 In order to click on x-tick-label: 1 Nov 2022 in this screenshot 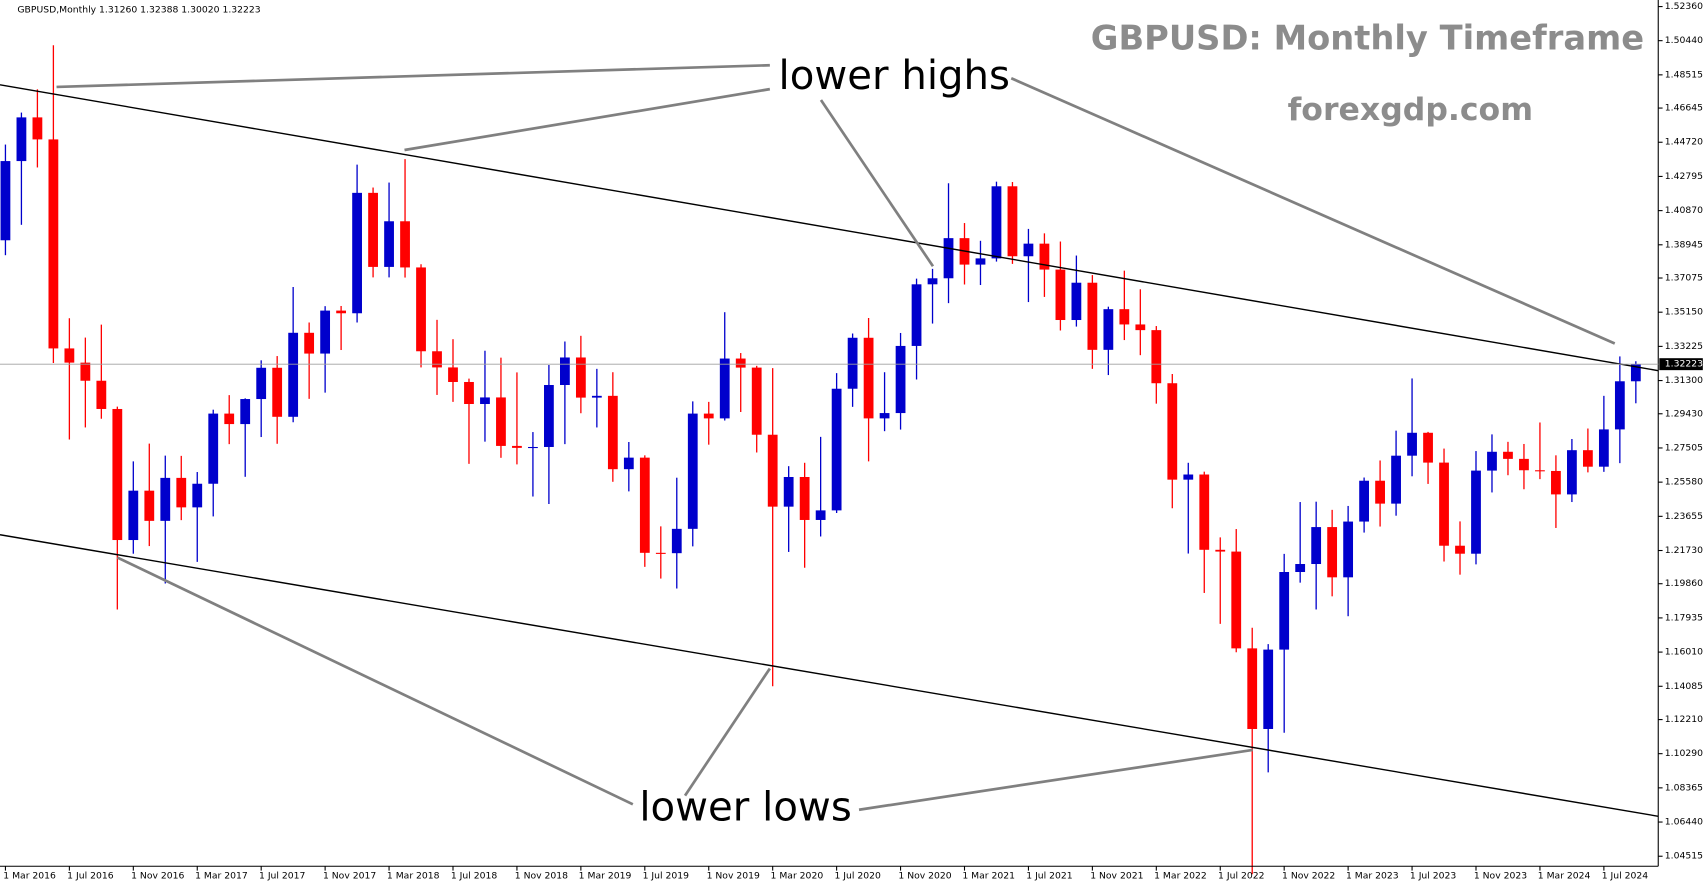, I will do `click(1308, 876)`.